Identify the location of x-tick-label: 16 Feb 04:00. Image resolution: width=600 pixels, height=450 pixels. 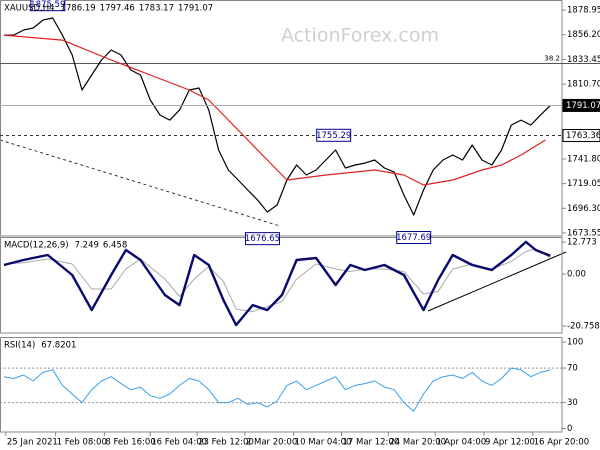
(179, 443).